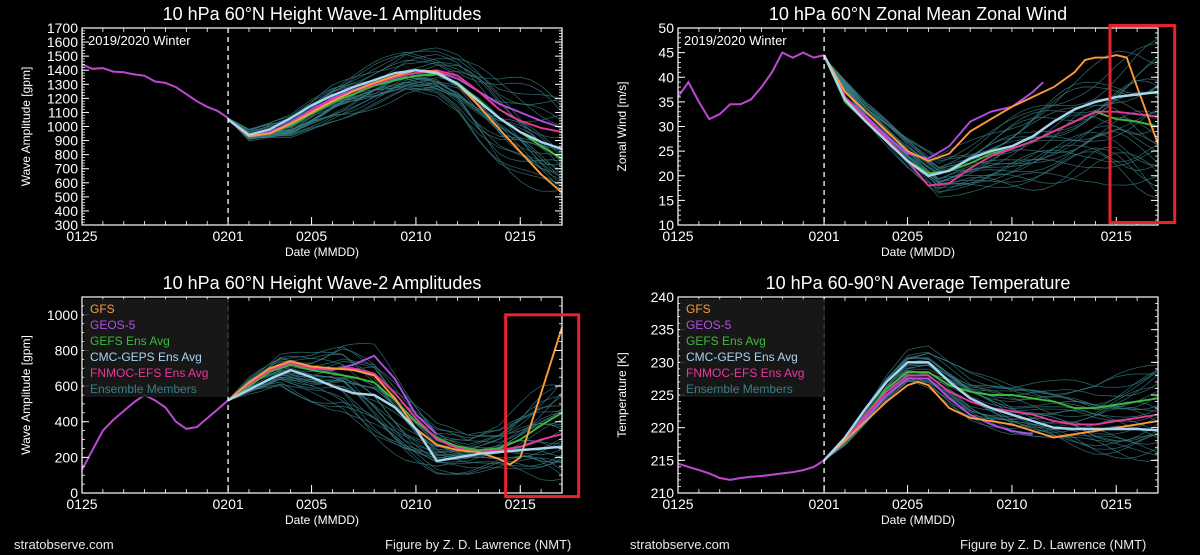  I want to click on ensemble-members, so click(394, 119).